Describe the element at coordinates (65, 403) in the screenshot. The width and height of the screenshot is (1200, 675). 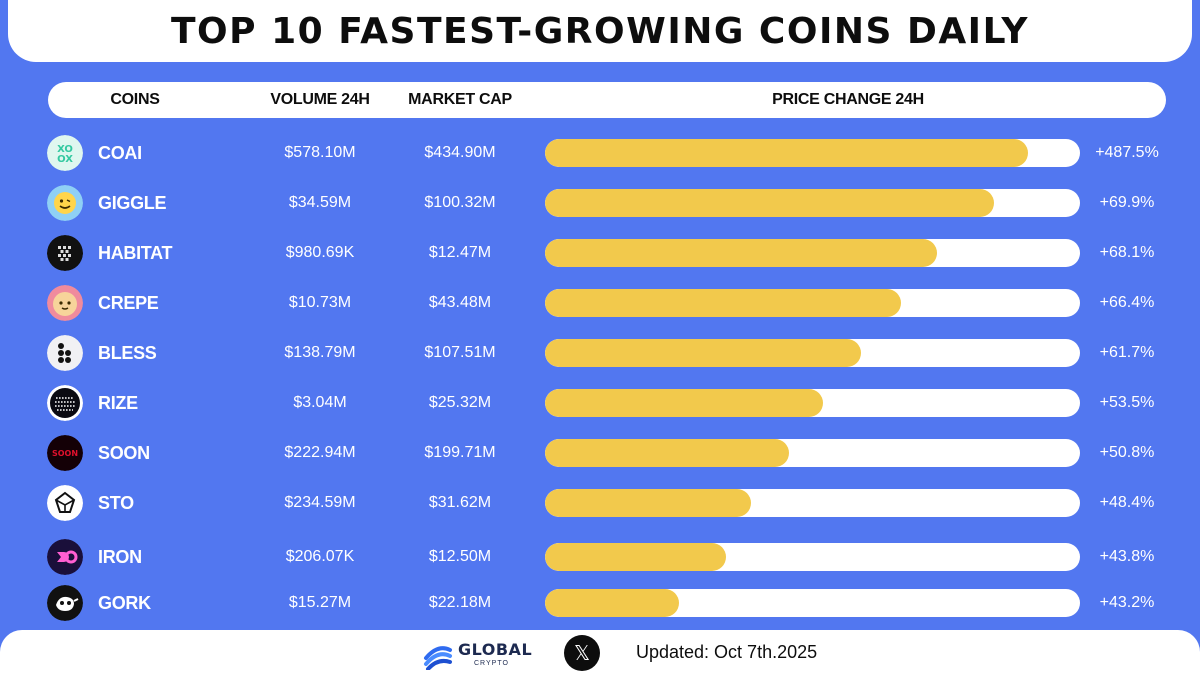
I see `rize-coin-icon` at that location.